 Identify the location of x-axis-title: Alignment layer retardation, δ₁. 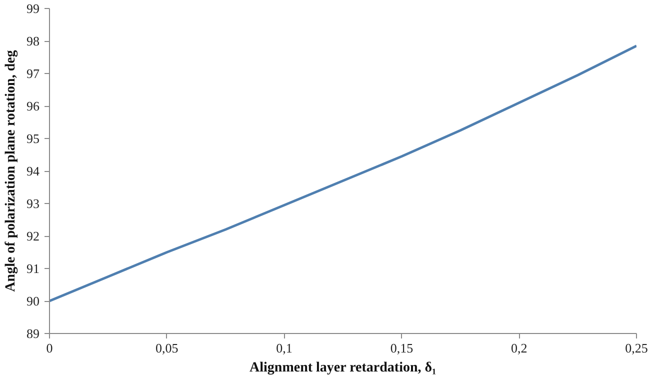
(343, 368).